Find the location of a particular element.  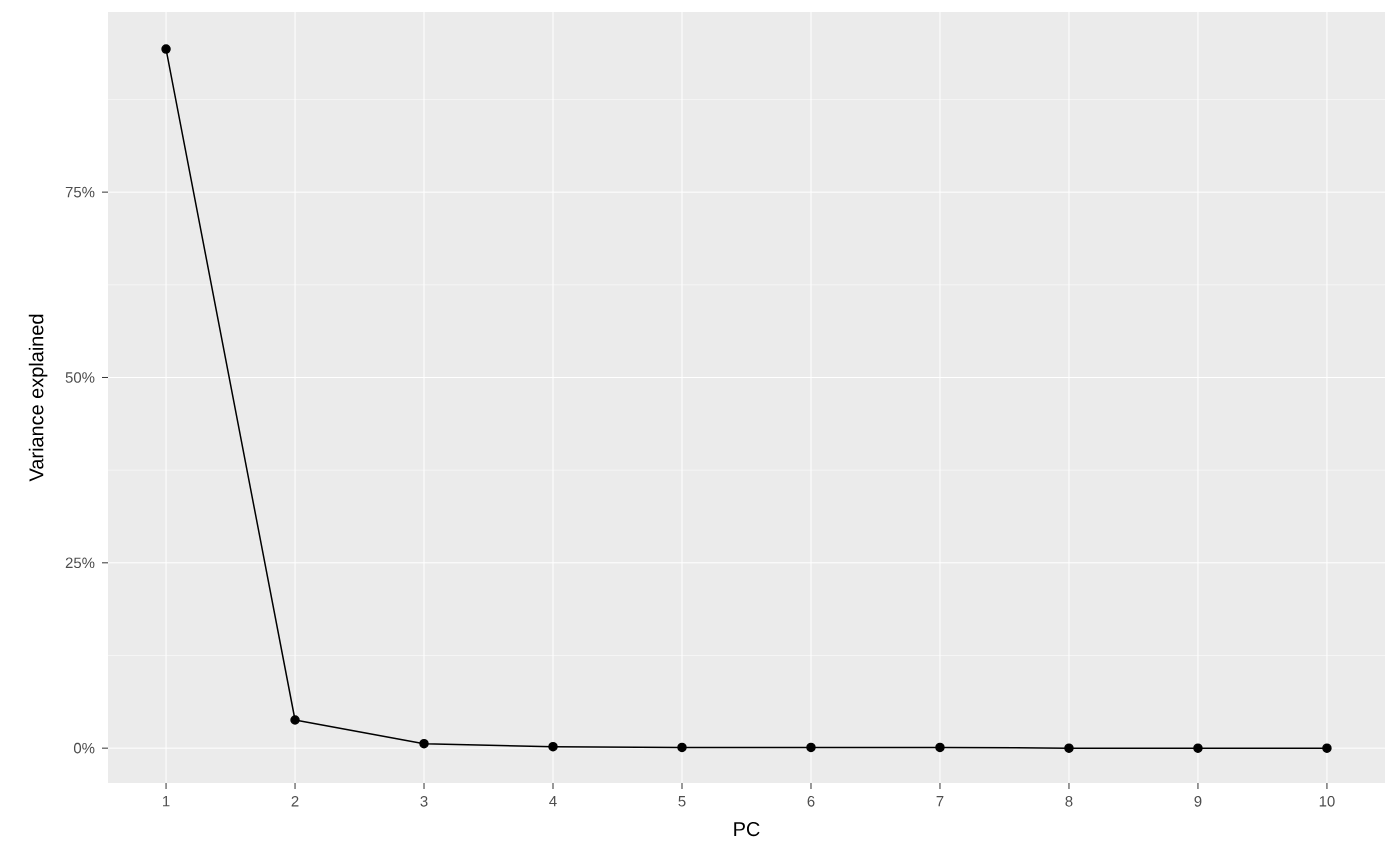

y-tick-label: 50% is located at coordinates (80, 377).